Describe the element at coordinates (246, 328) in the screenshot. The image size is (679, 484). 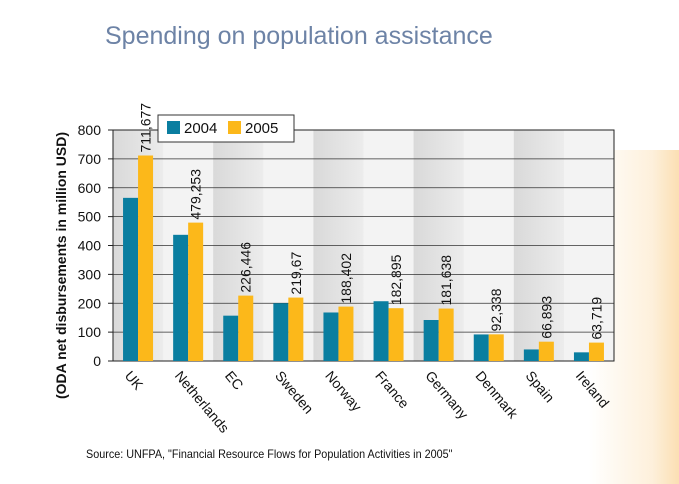
I see `bar-2005-ec` at that location.